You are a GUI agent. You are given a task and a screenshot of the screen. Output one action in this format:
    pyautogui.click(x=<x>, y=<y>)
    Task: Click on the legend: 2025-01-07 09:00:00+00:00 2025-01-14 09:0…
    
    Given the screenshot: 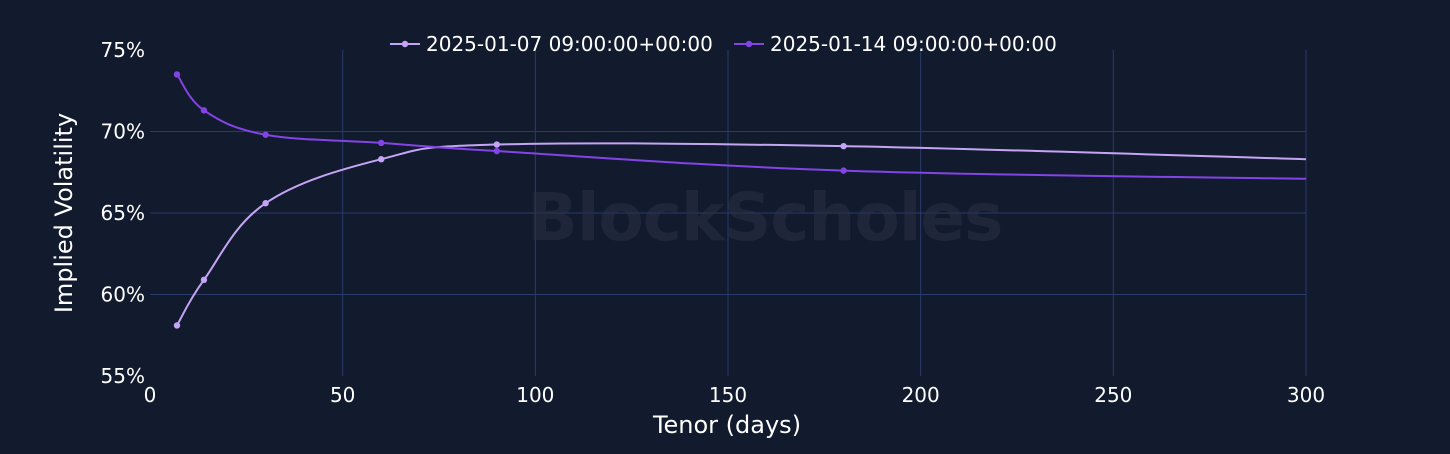 What is the action you would take?
    pyautogui.click(x=723, y=44)
    